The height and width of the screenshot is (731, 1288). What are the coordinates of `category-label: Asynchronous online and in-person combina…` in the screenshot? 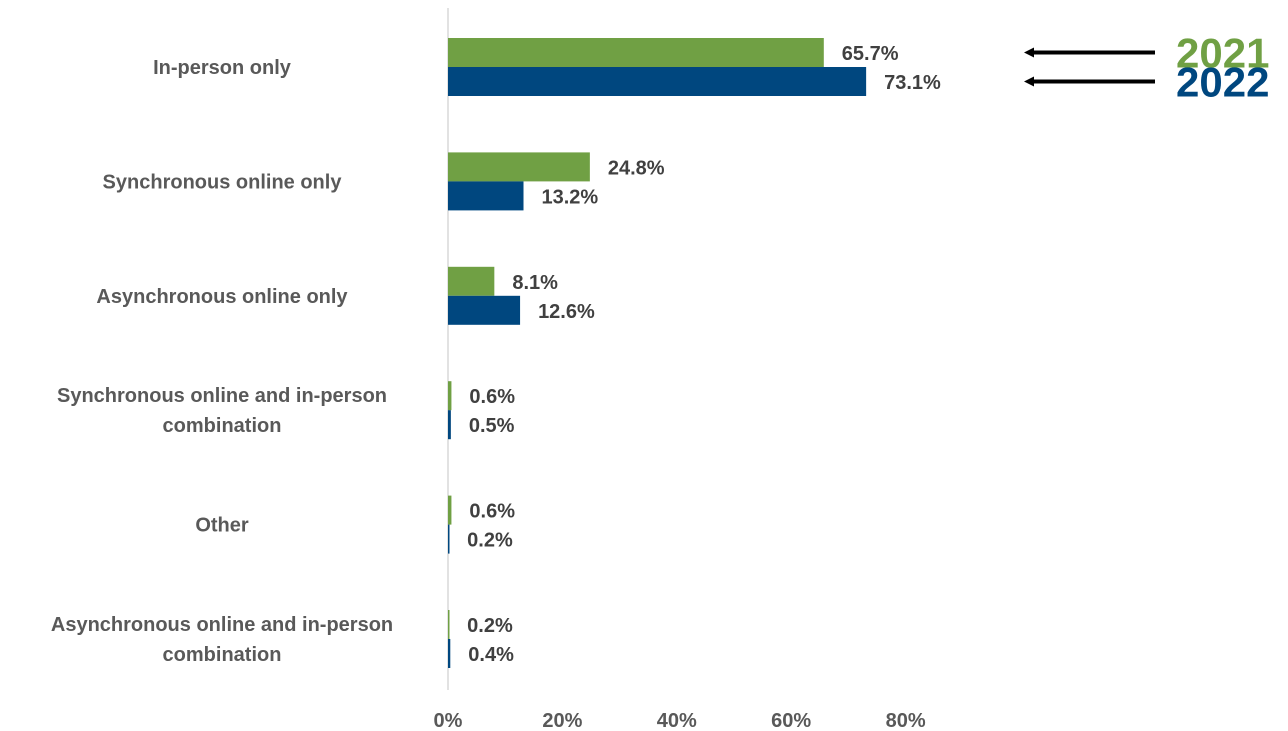 It's located at (222, 640).